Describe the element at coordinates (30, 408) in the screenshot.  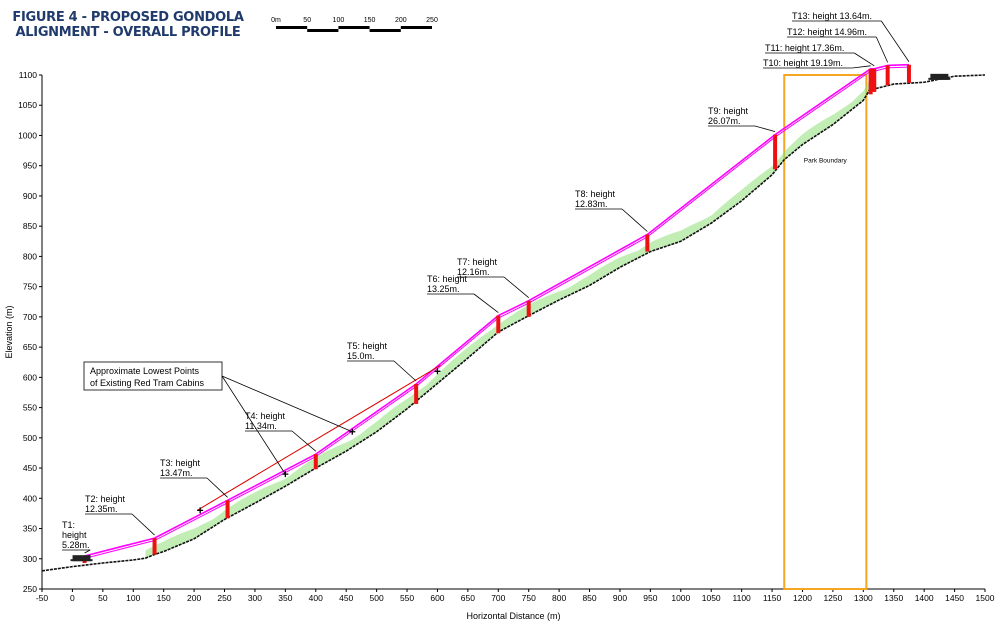
I see `y-tick-label: 550` at that location.